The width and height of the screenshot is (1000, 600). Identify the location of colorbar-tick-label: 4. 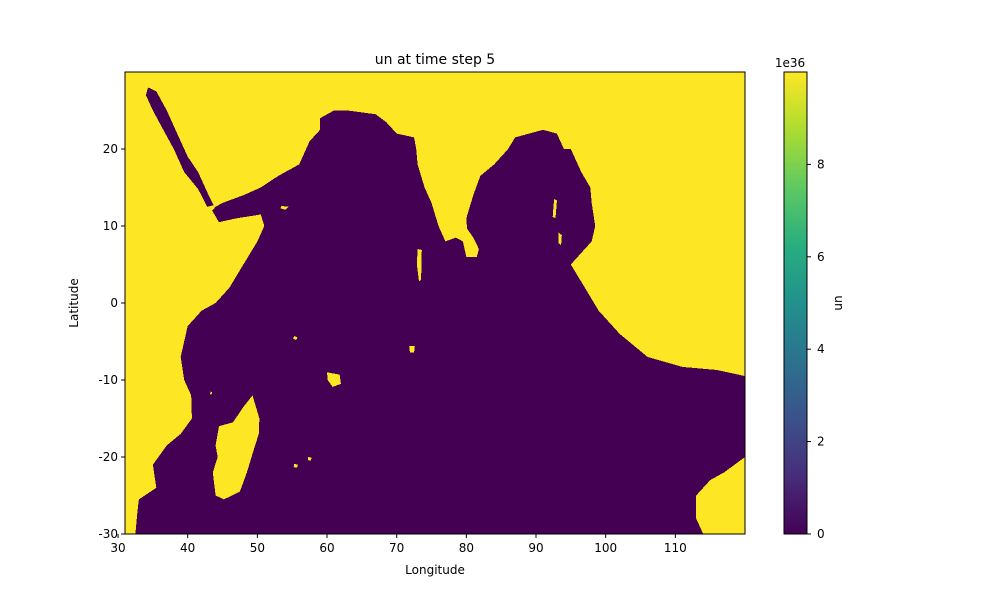
(821, 349).